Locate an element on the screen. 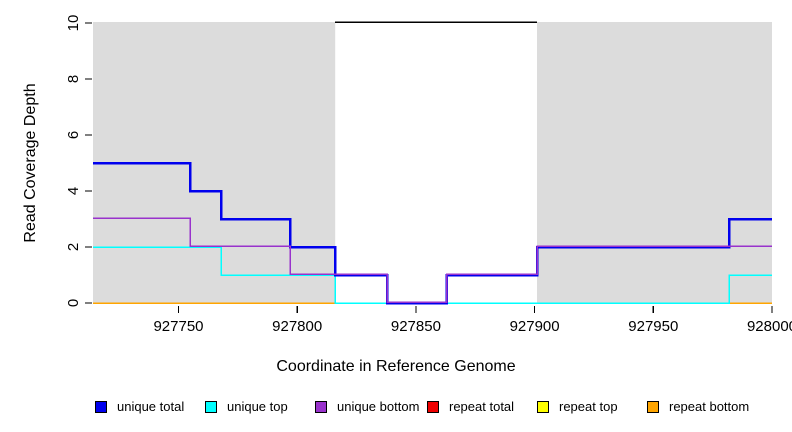 The width and height of the screenshot is (792, 432). legend-label-repeat-total: repeat total is located at coordinates (482, 406).